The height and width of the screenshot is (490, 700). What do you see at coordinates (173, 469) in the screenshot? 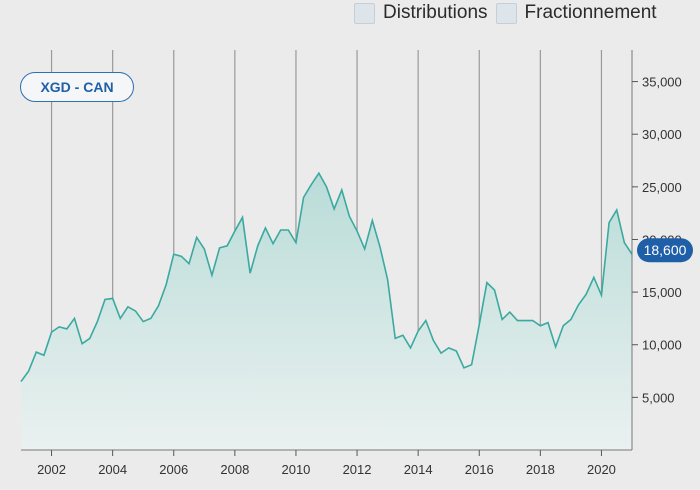
I see `x-tick-label: 2006` at bounding box center [173, 469].